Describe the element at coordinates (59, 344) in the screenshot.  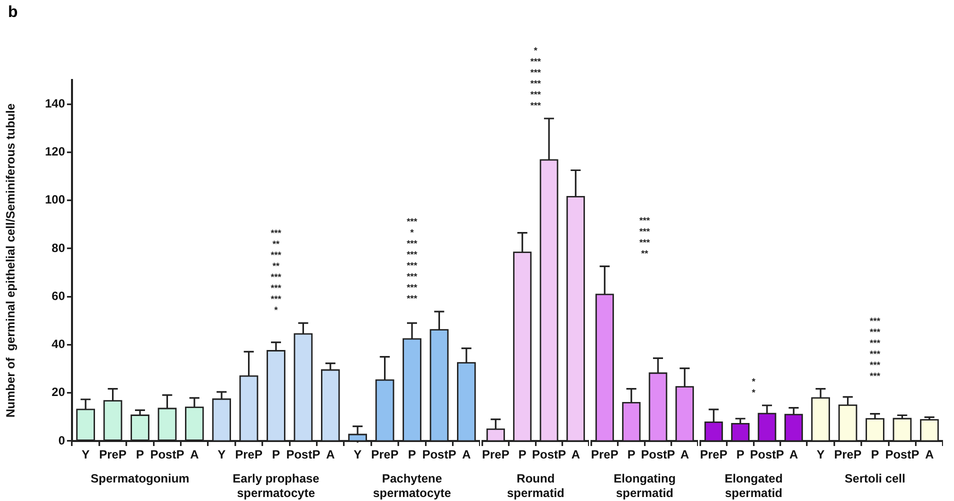
I see `y-tick-label: 40` at that location.